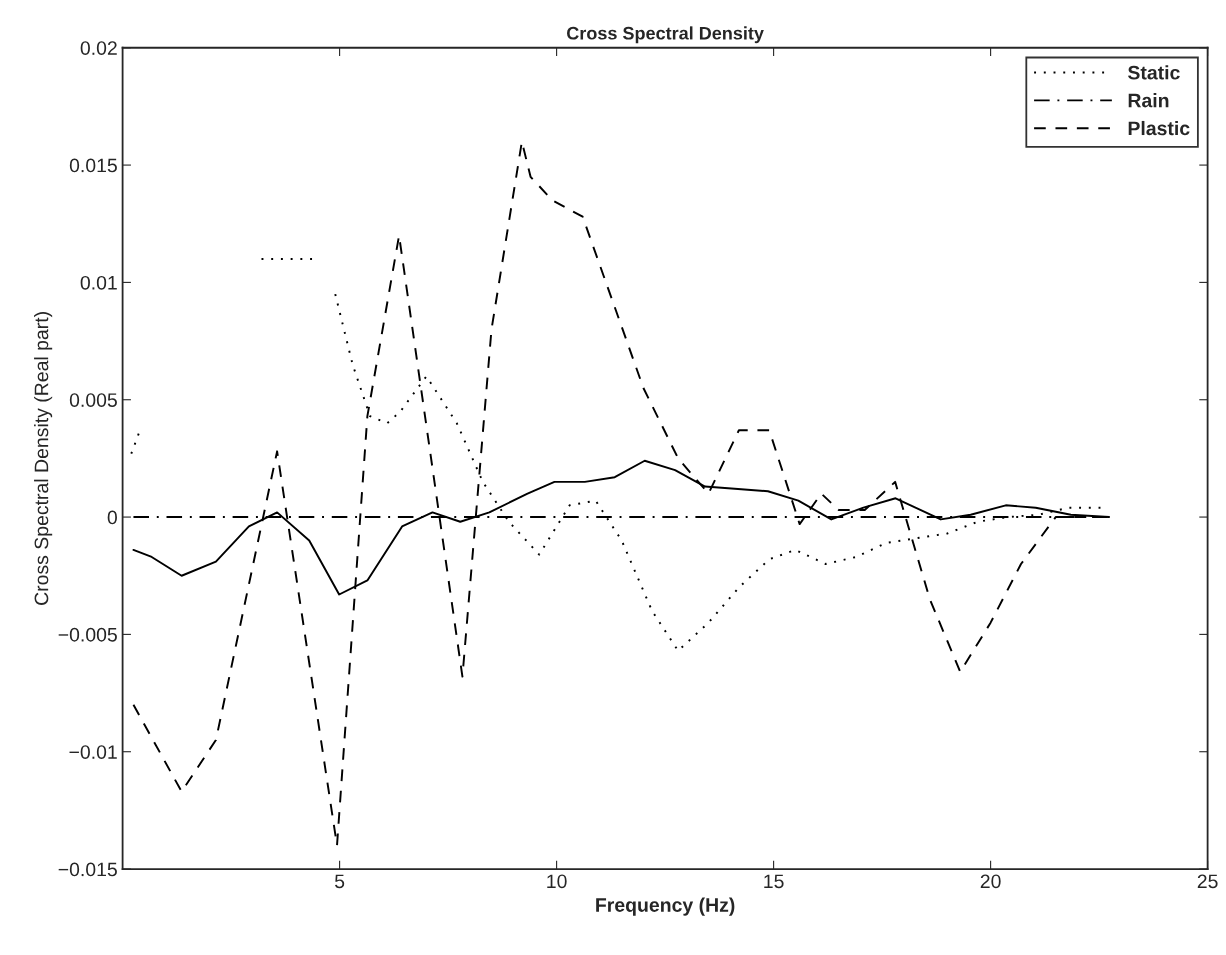 The image size is (1226, 955). What do you see at coordinates (1159, 128) in the screenshot?
I see `legend-label: Plastic` at bounding box center [1159, 128].